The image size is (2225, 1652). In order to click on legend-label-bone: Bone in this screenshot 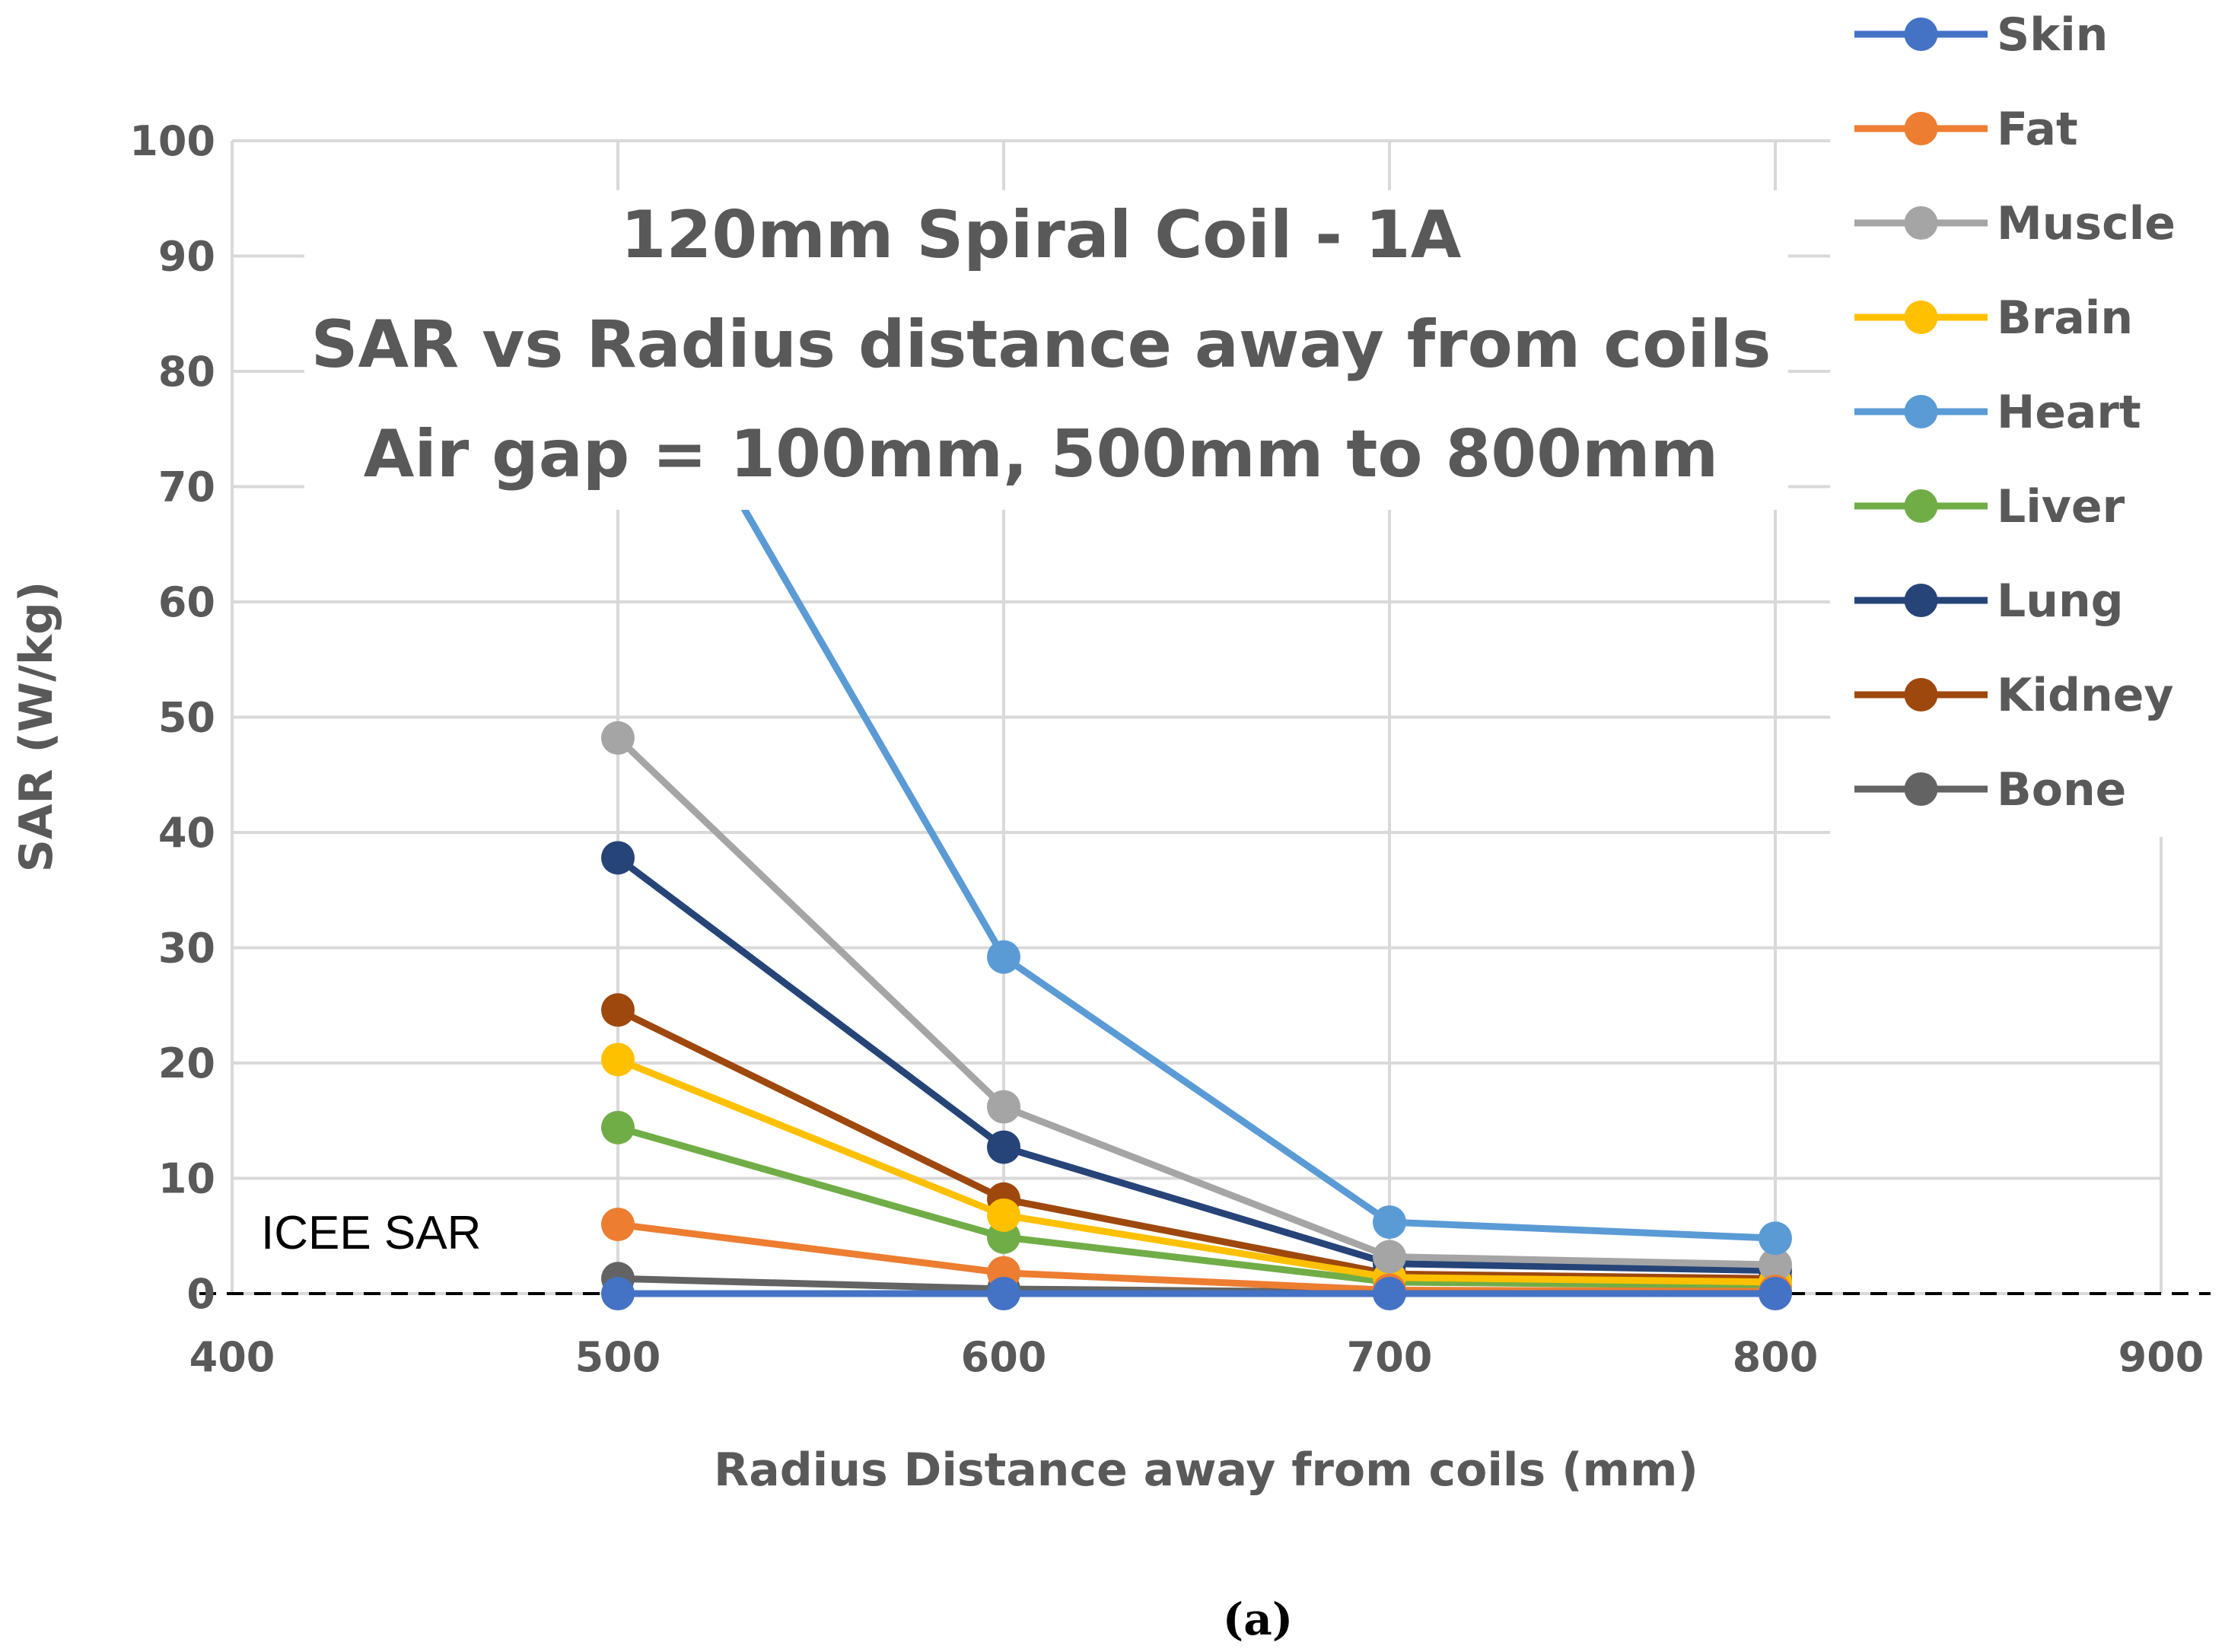, I will do `click(2061, 789)`.